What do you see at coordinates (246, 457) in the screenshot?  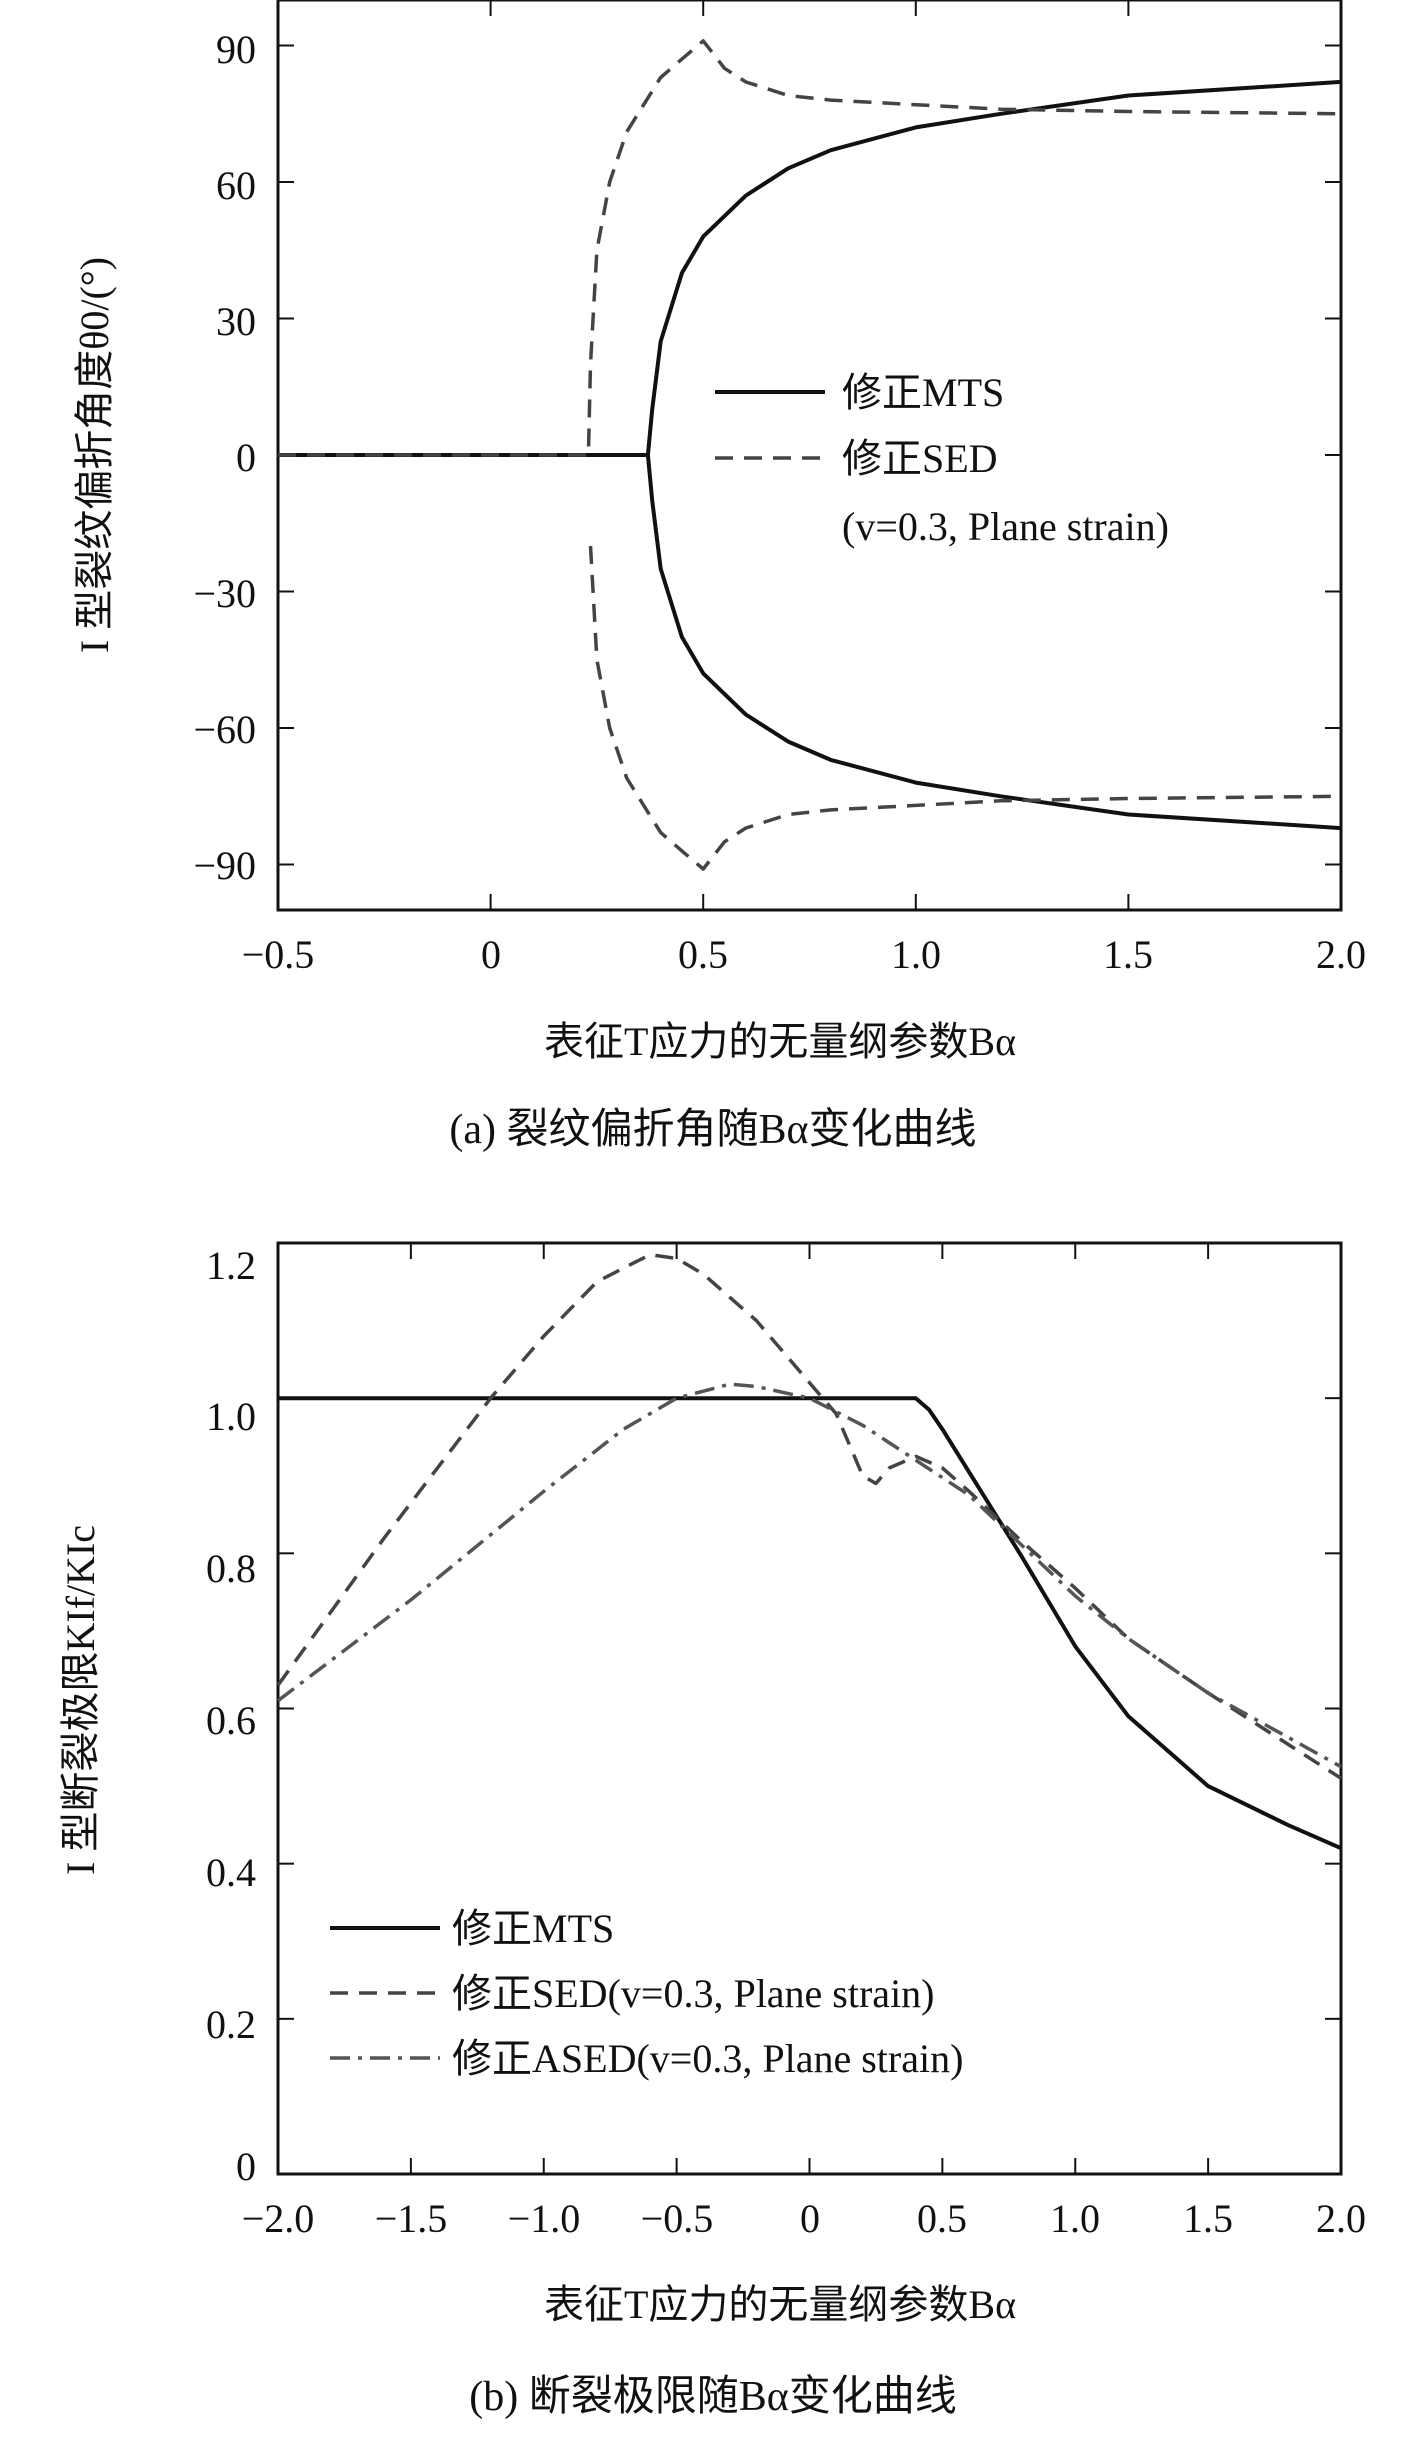 I see `panel-a-ytick-label: 0` at bounding box center [246, 457].